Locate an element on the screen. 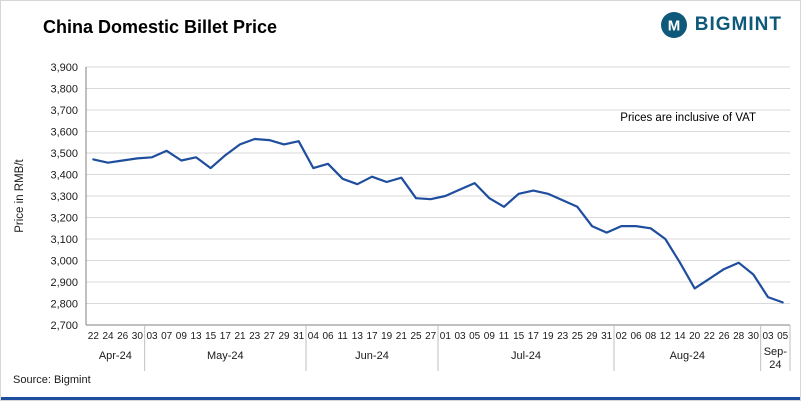  x-tick-label: 24 is located at coordinates (108, 336).